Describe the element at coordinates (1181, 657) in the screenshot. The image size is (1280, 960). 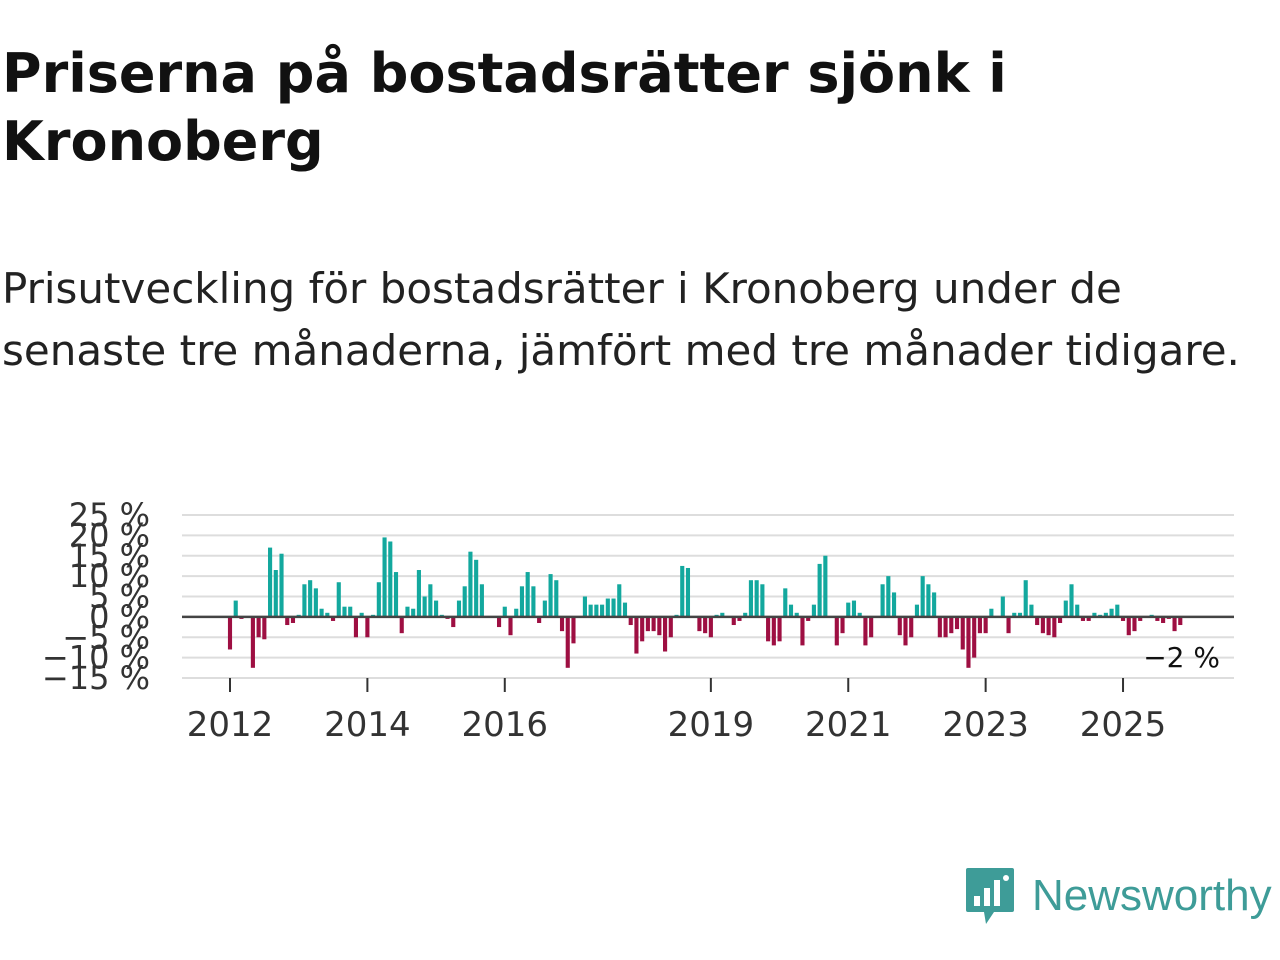
I see `last-value-label: −2 %` at that location.